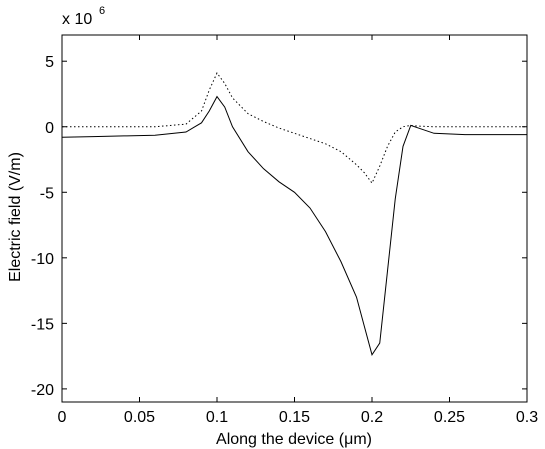  Describe the element at coordinates (42, 390) in the screenshot. I see `y-tick-label: -20` at that location.